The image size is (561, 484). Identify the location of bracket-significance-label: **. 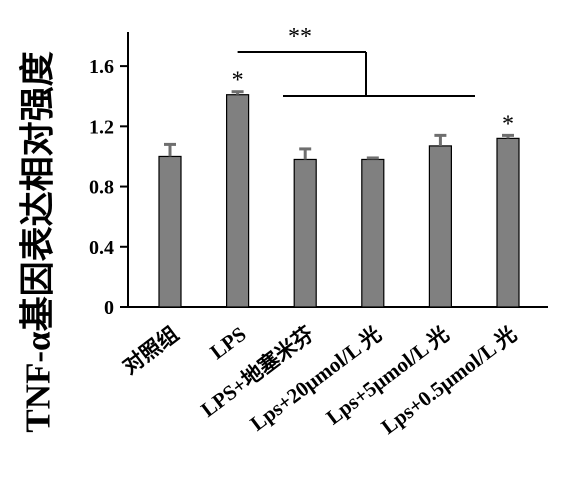
(300, 37).